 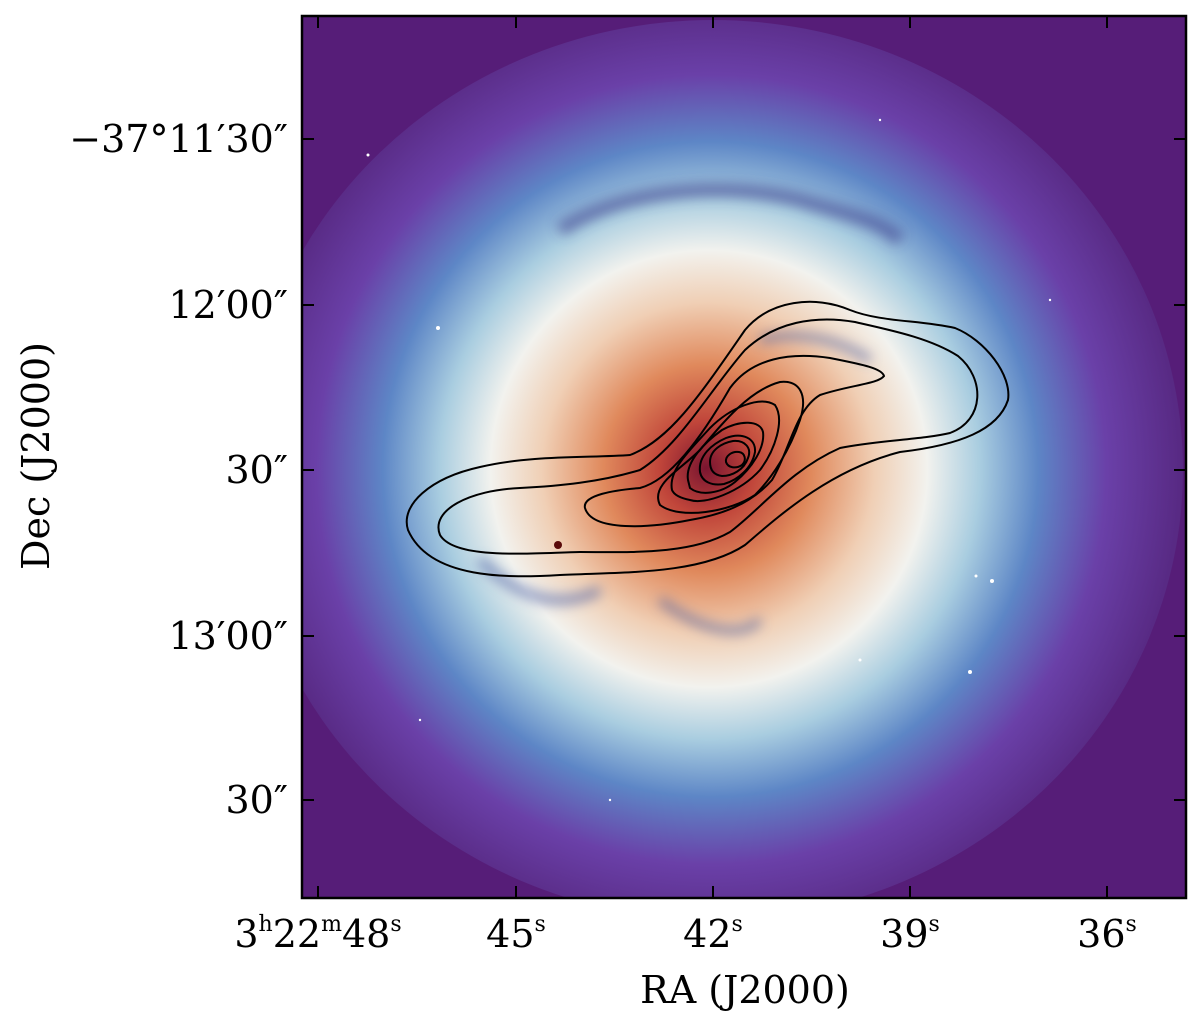 I want to click on x-tick-label: 42s, so click(x=713, y=934).